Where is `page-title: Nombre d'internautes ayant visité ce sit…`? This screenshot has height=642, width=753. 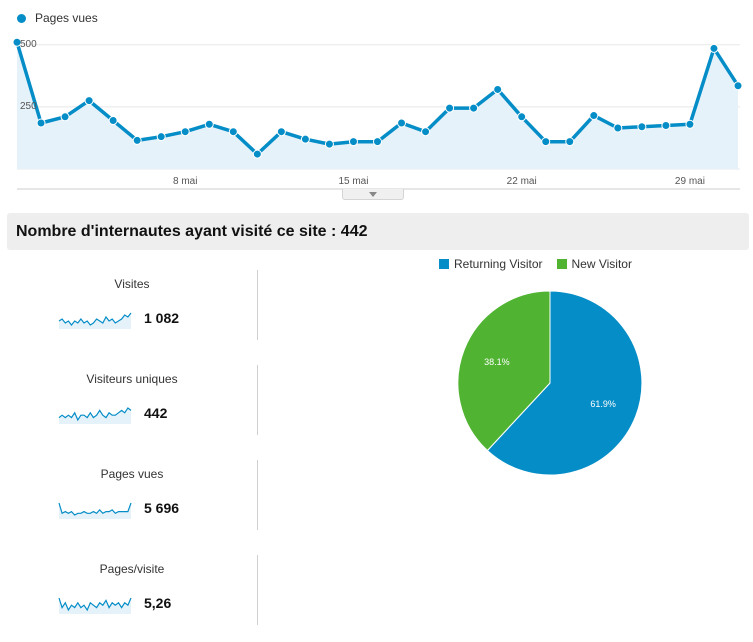
page-title: Nombre d'internautes ayant visité ce sit… is located at coordinates (192, 231).